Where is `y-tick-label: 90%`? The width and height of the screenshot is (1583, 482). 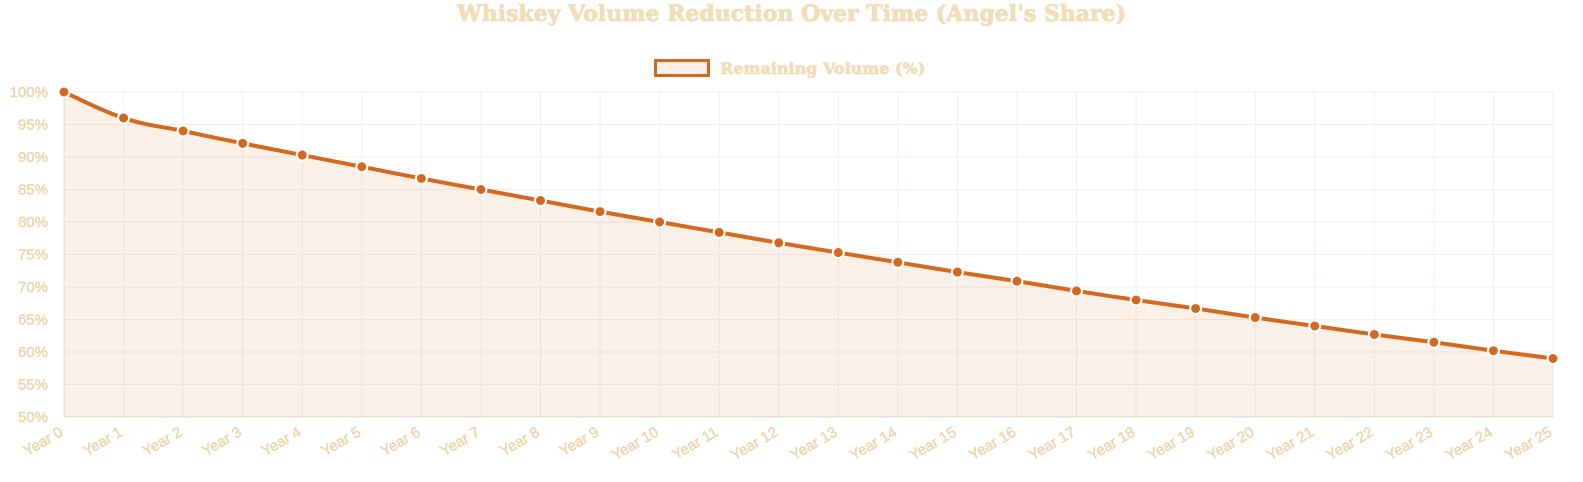 y-tick-label: 90% is located at coordinates (33, 157).